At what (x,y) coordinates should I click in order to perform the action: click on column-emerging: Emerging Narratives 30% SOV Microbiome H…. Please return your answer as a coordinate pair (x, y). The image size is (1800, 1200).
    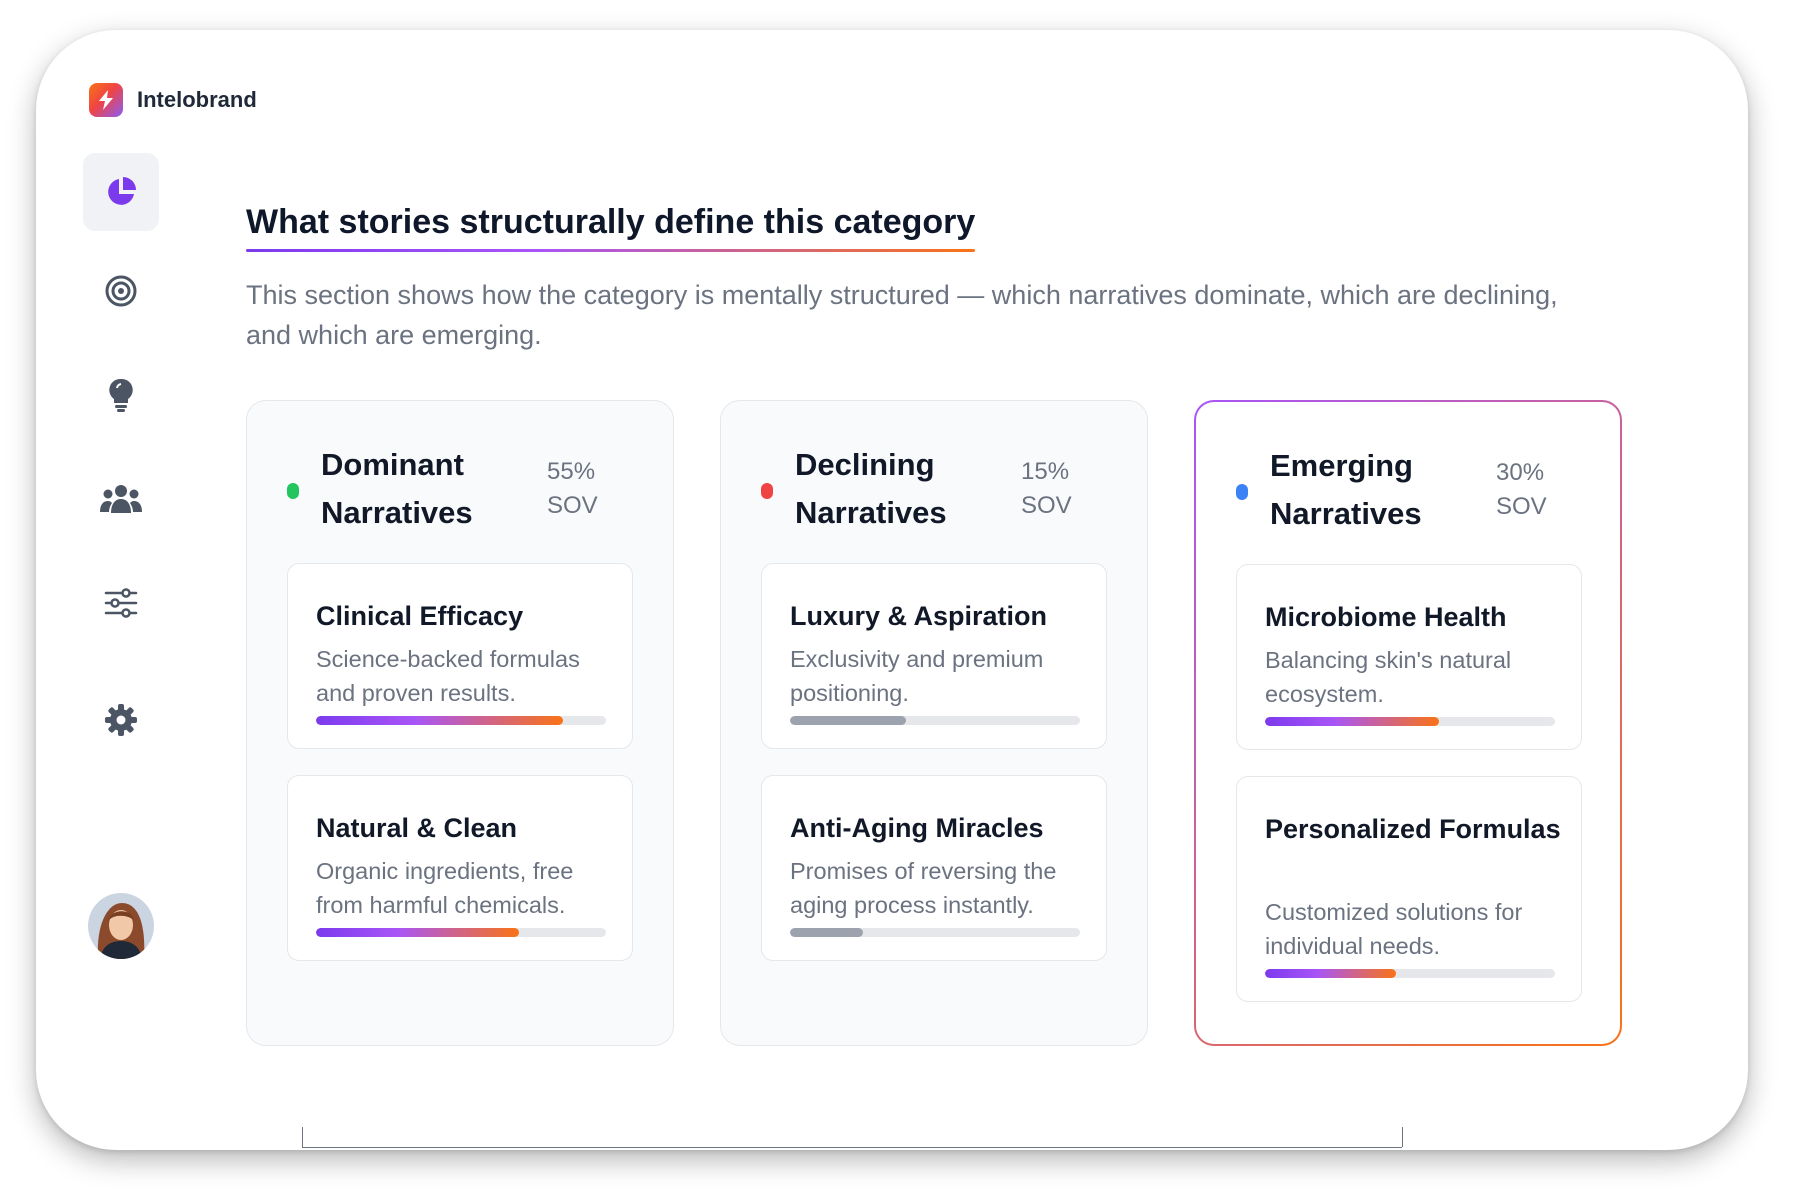
    Looking at the image, I should click on (1408, 723).